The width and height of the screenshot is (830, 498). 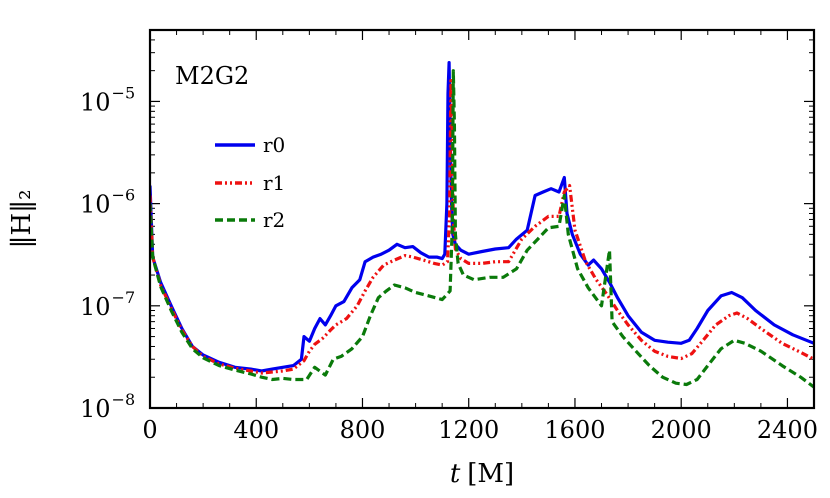 What do you see at coordinates (124, 297) in the screenshot?
I see `y-tick-exponent: −7` at bounding box center [124, 297].